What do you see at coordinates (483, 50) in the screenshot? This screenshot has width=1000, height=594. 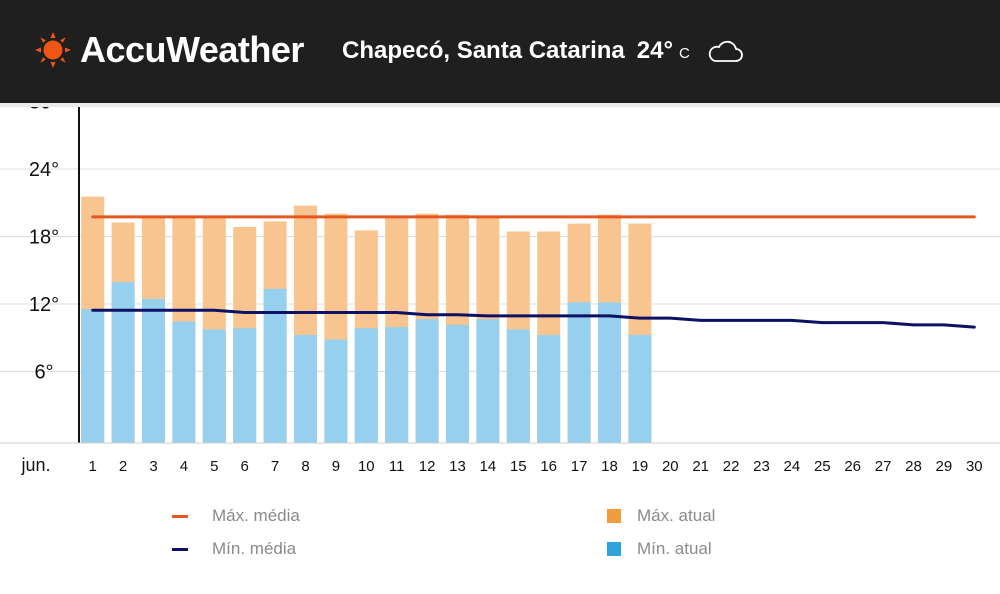 I see `location-name: Chapecó, Santa Catarina` at bounding box center [483, 50].